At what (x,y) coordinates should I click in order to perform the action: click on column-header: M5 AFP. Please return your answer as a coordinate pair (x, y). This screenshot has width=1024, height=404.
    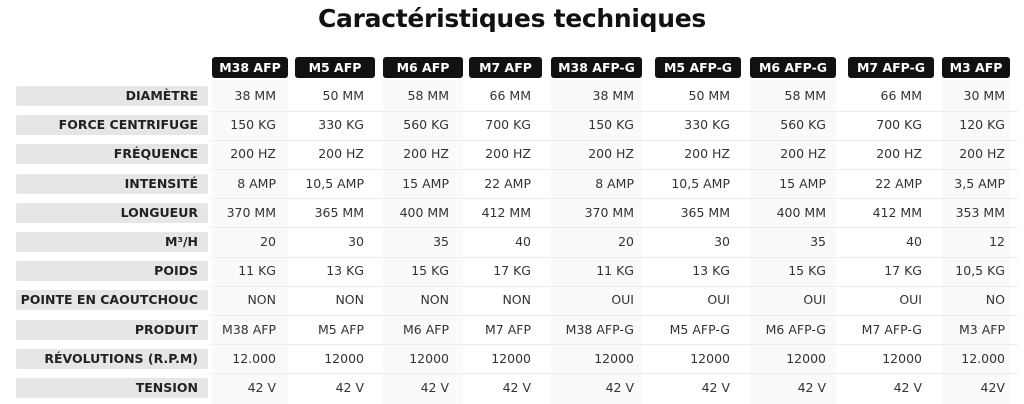
    Looking at the image, I should click on (335, 67).